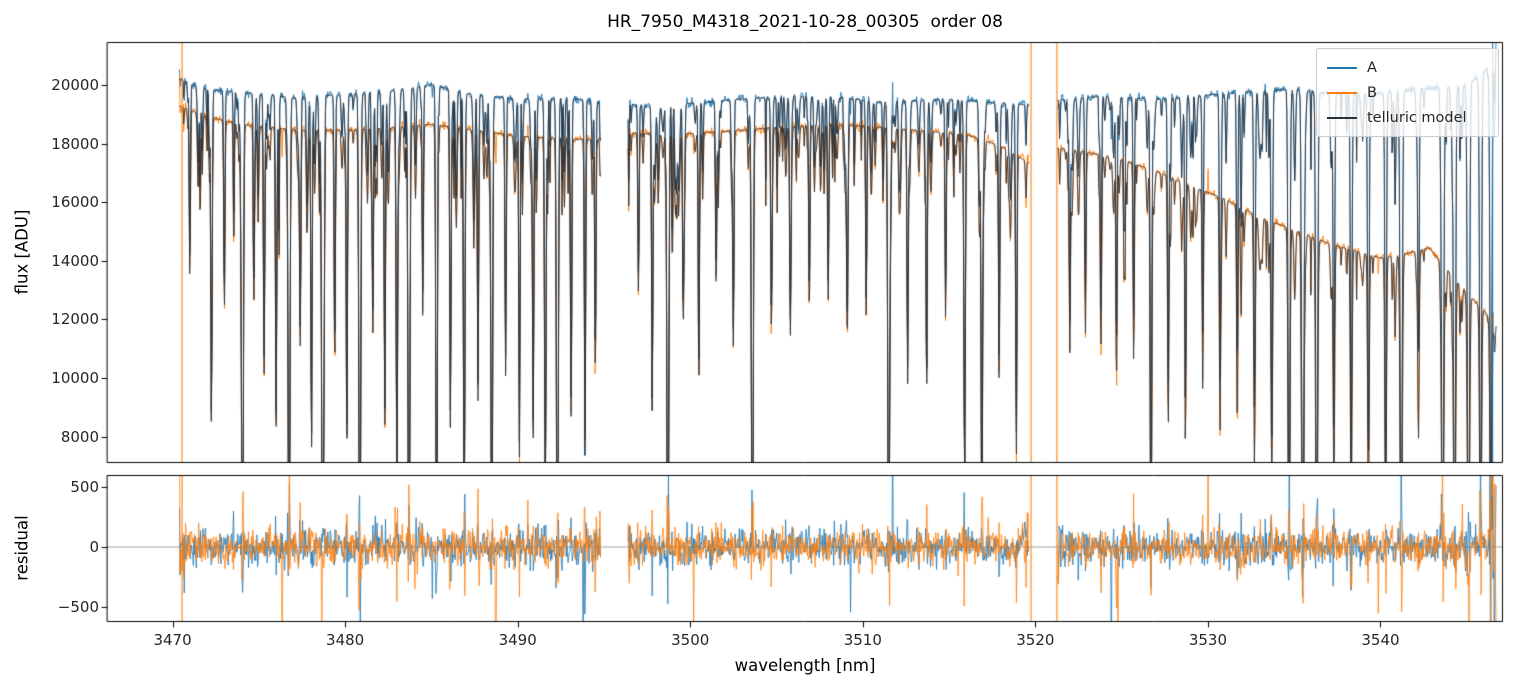 The width and height of the screenshot is (1520, 696). I want to click on residual-y-tick-label: −500, so click(78, 607).